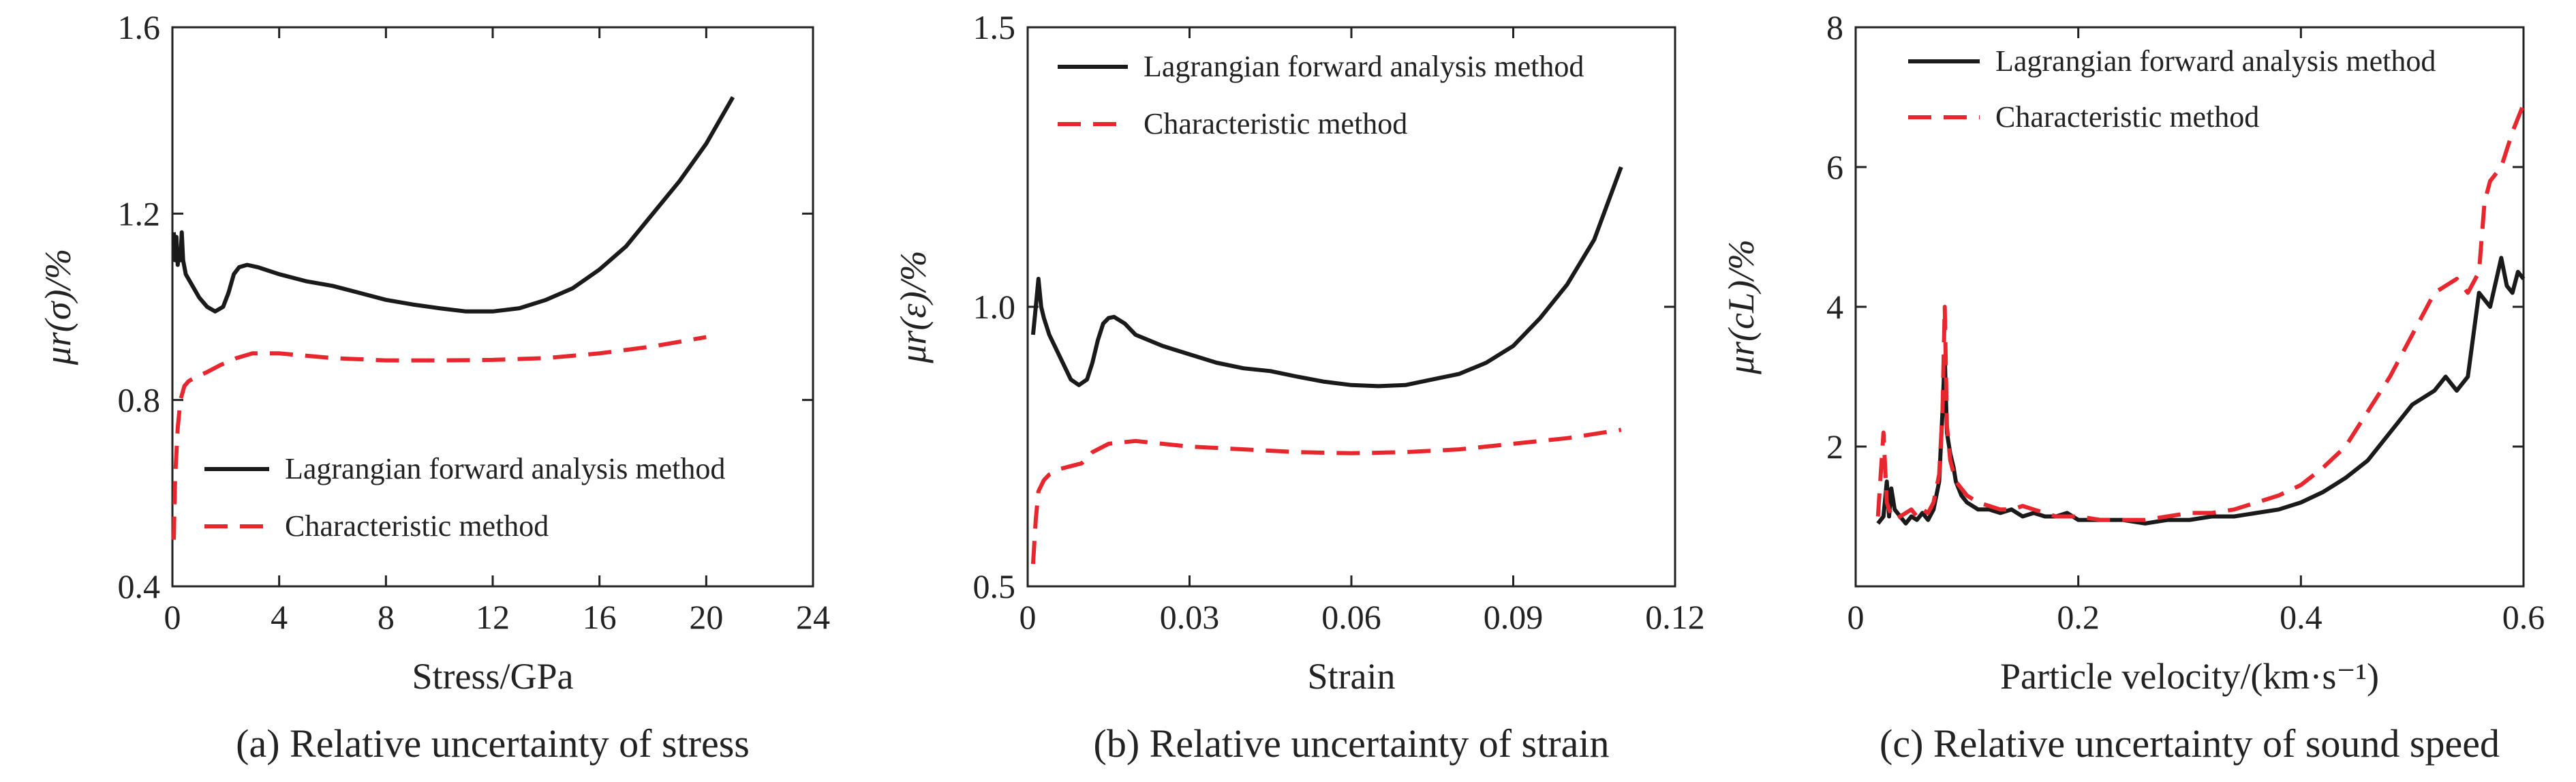  Describe the element at coordinates (2301, 617) in the screenshot. I see `x-tick-label: 0.4` at that location.